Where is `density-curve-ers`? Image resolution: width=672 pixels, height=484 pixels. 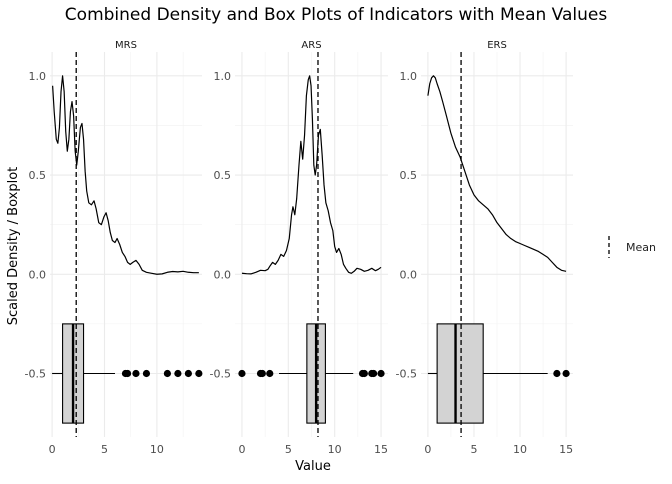 density-curve-ers is located at coordinates (497, 173).